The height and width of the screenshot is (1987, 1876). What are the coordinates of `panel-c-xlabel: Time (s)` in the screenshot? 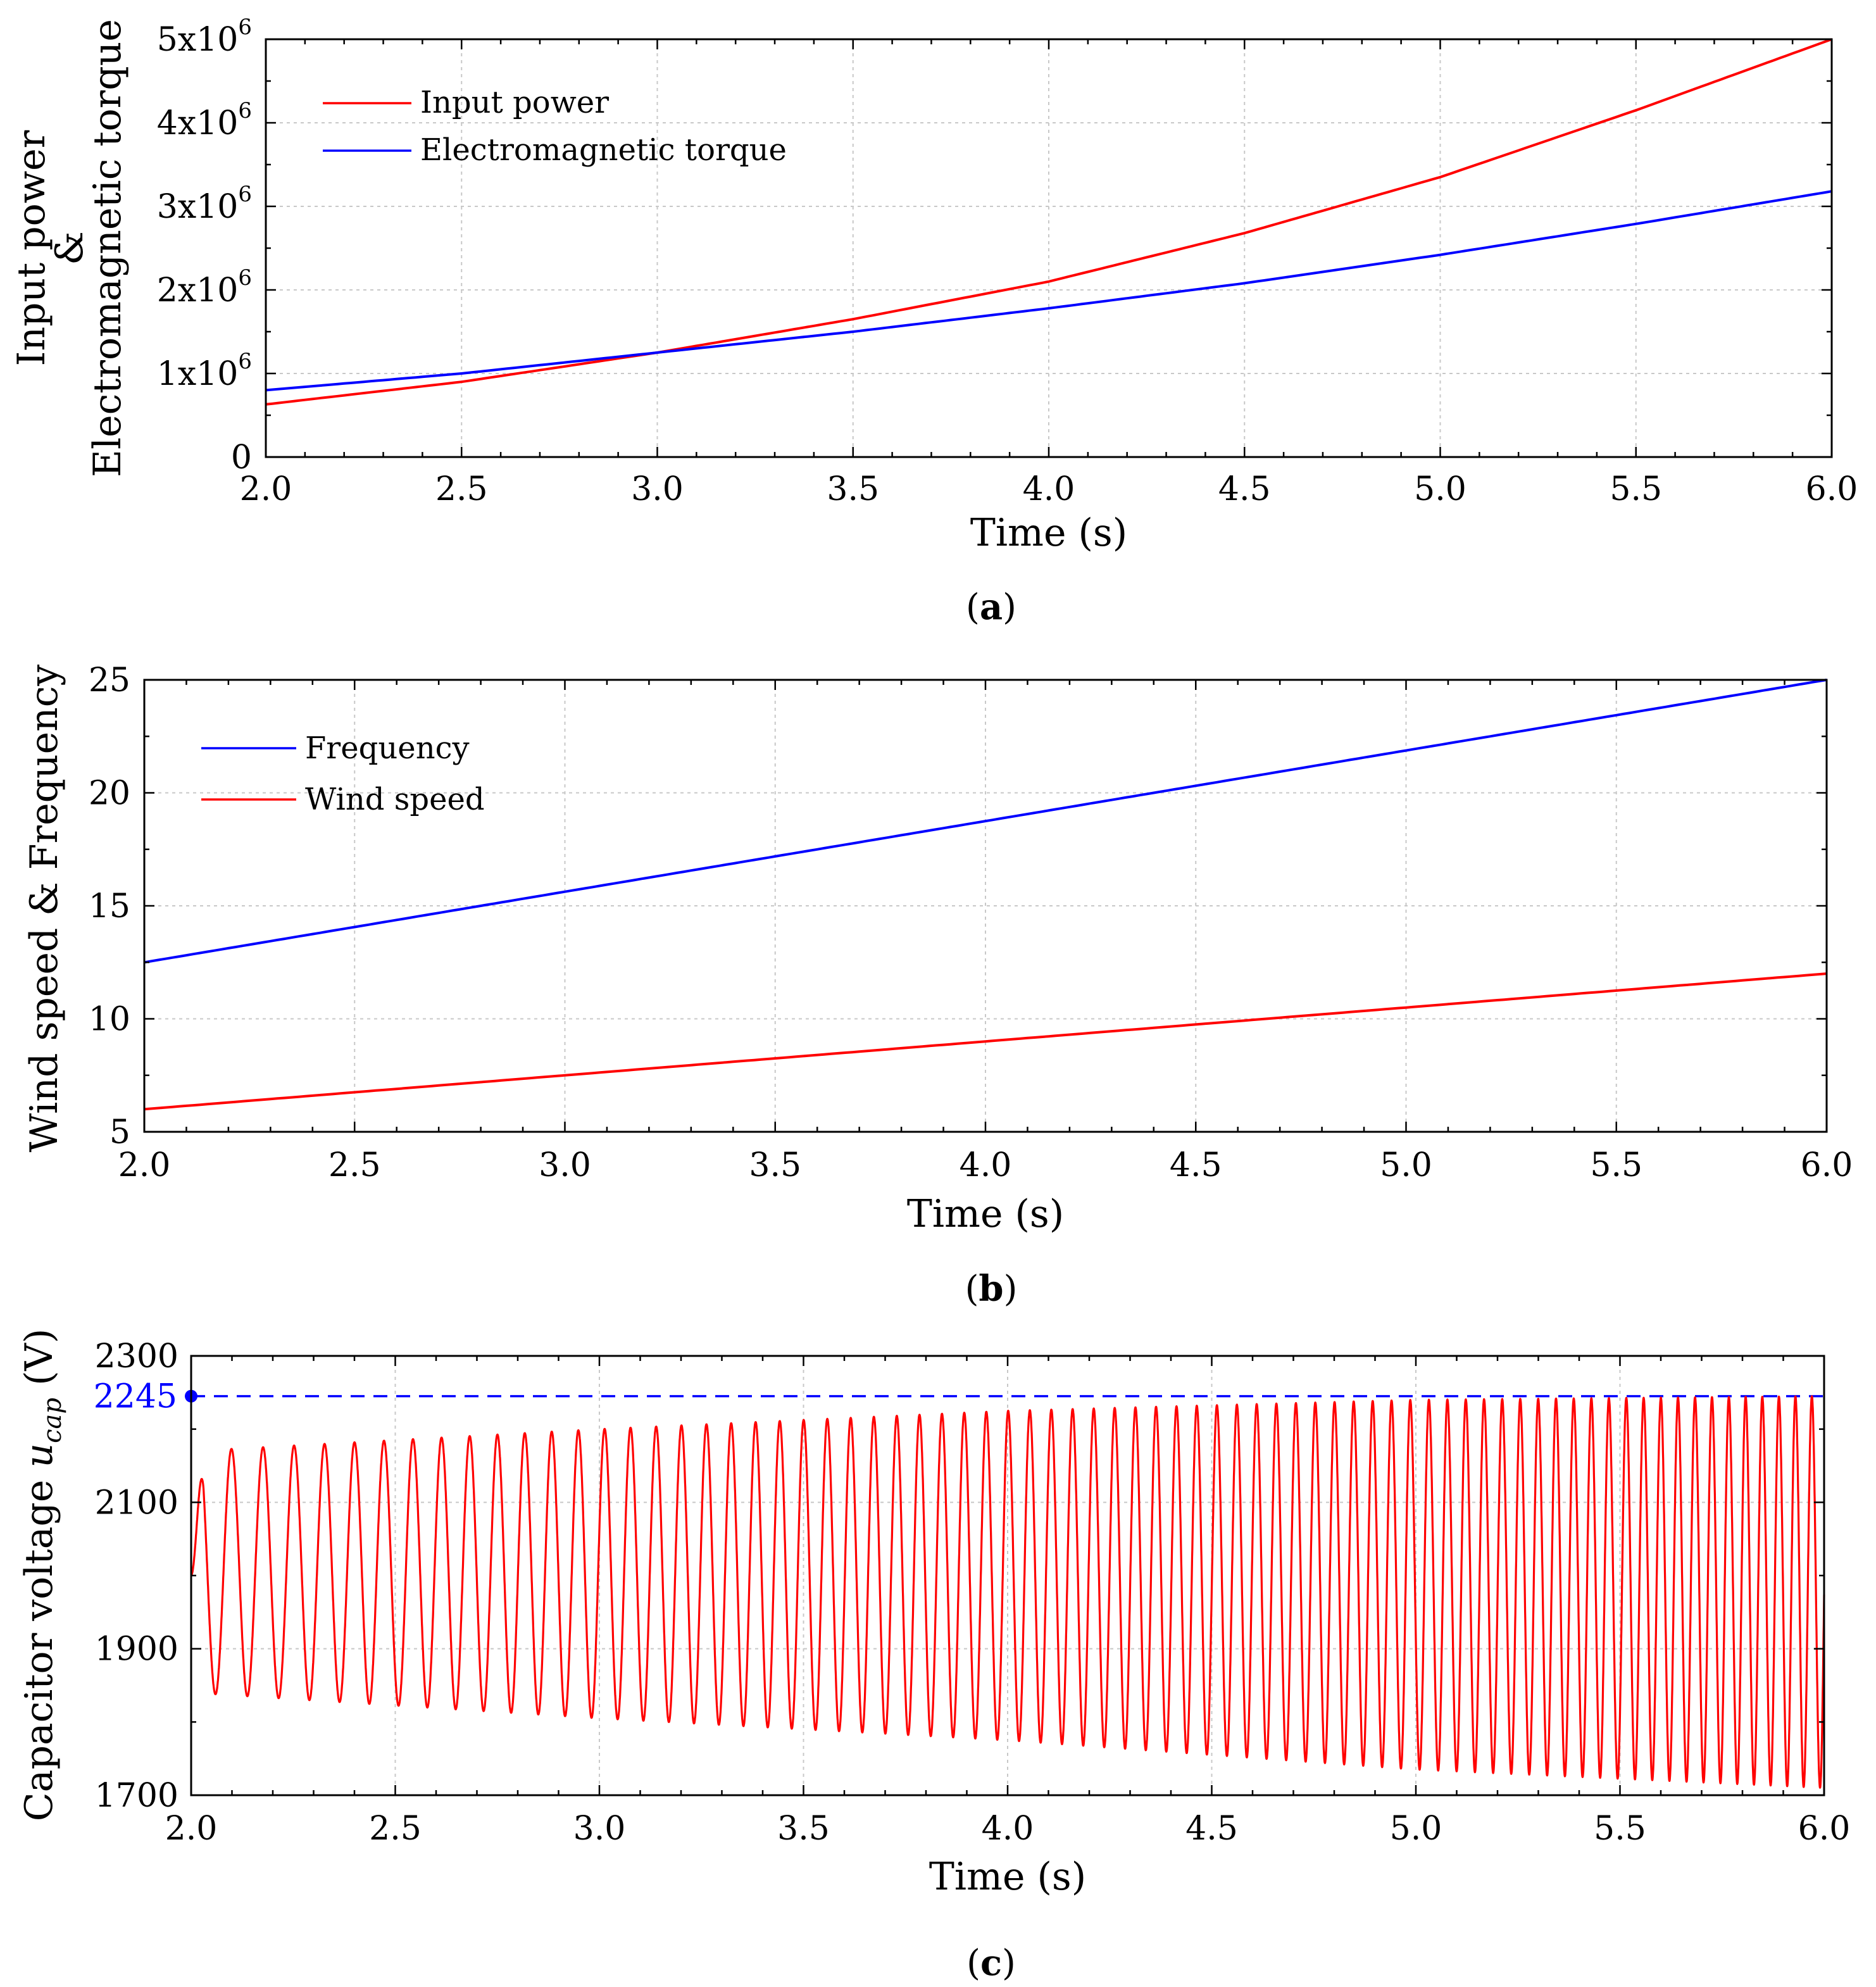 It's located at (1007, 1877).